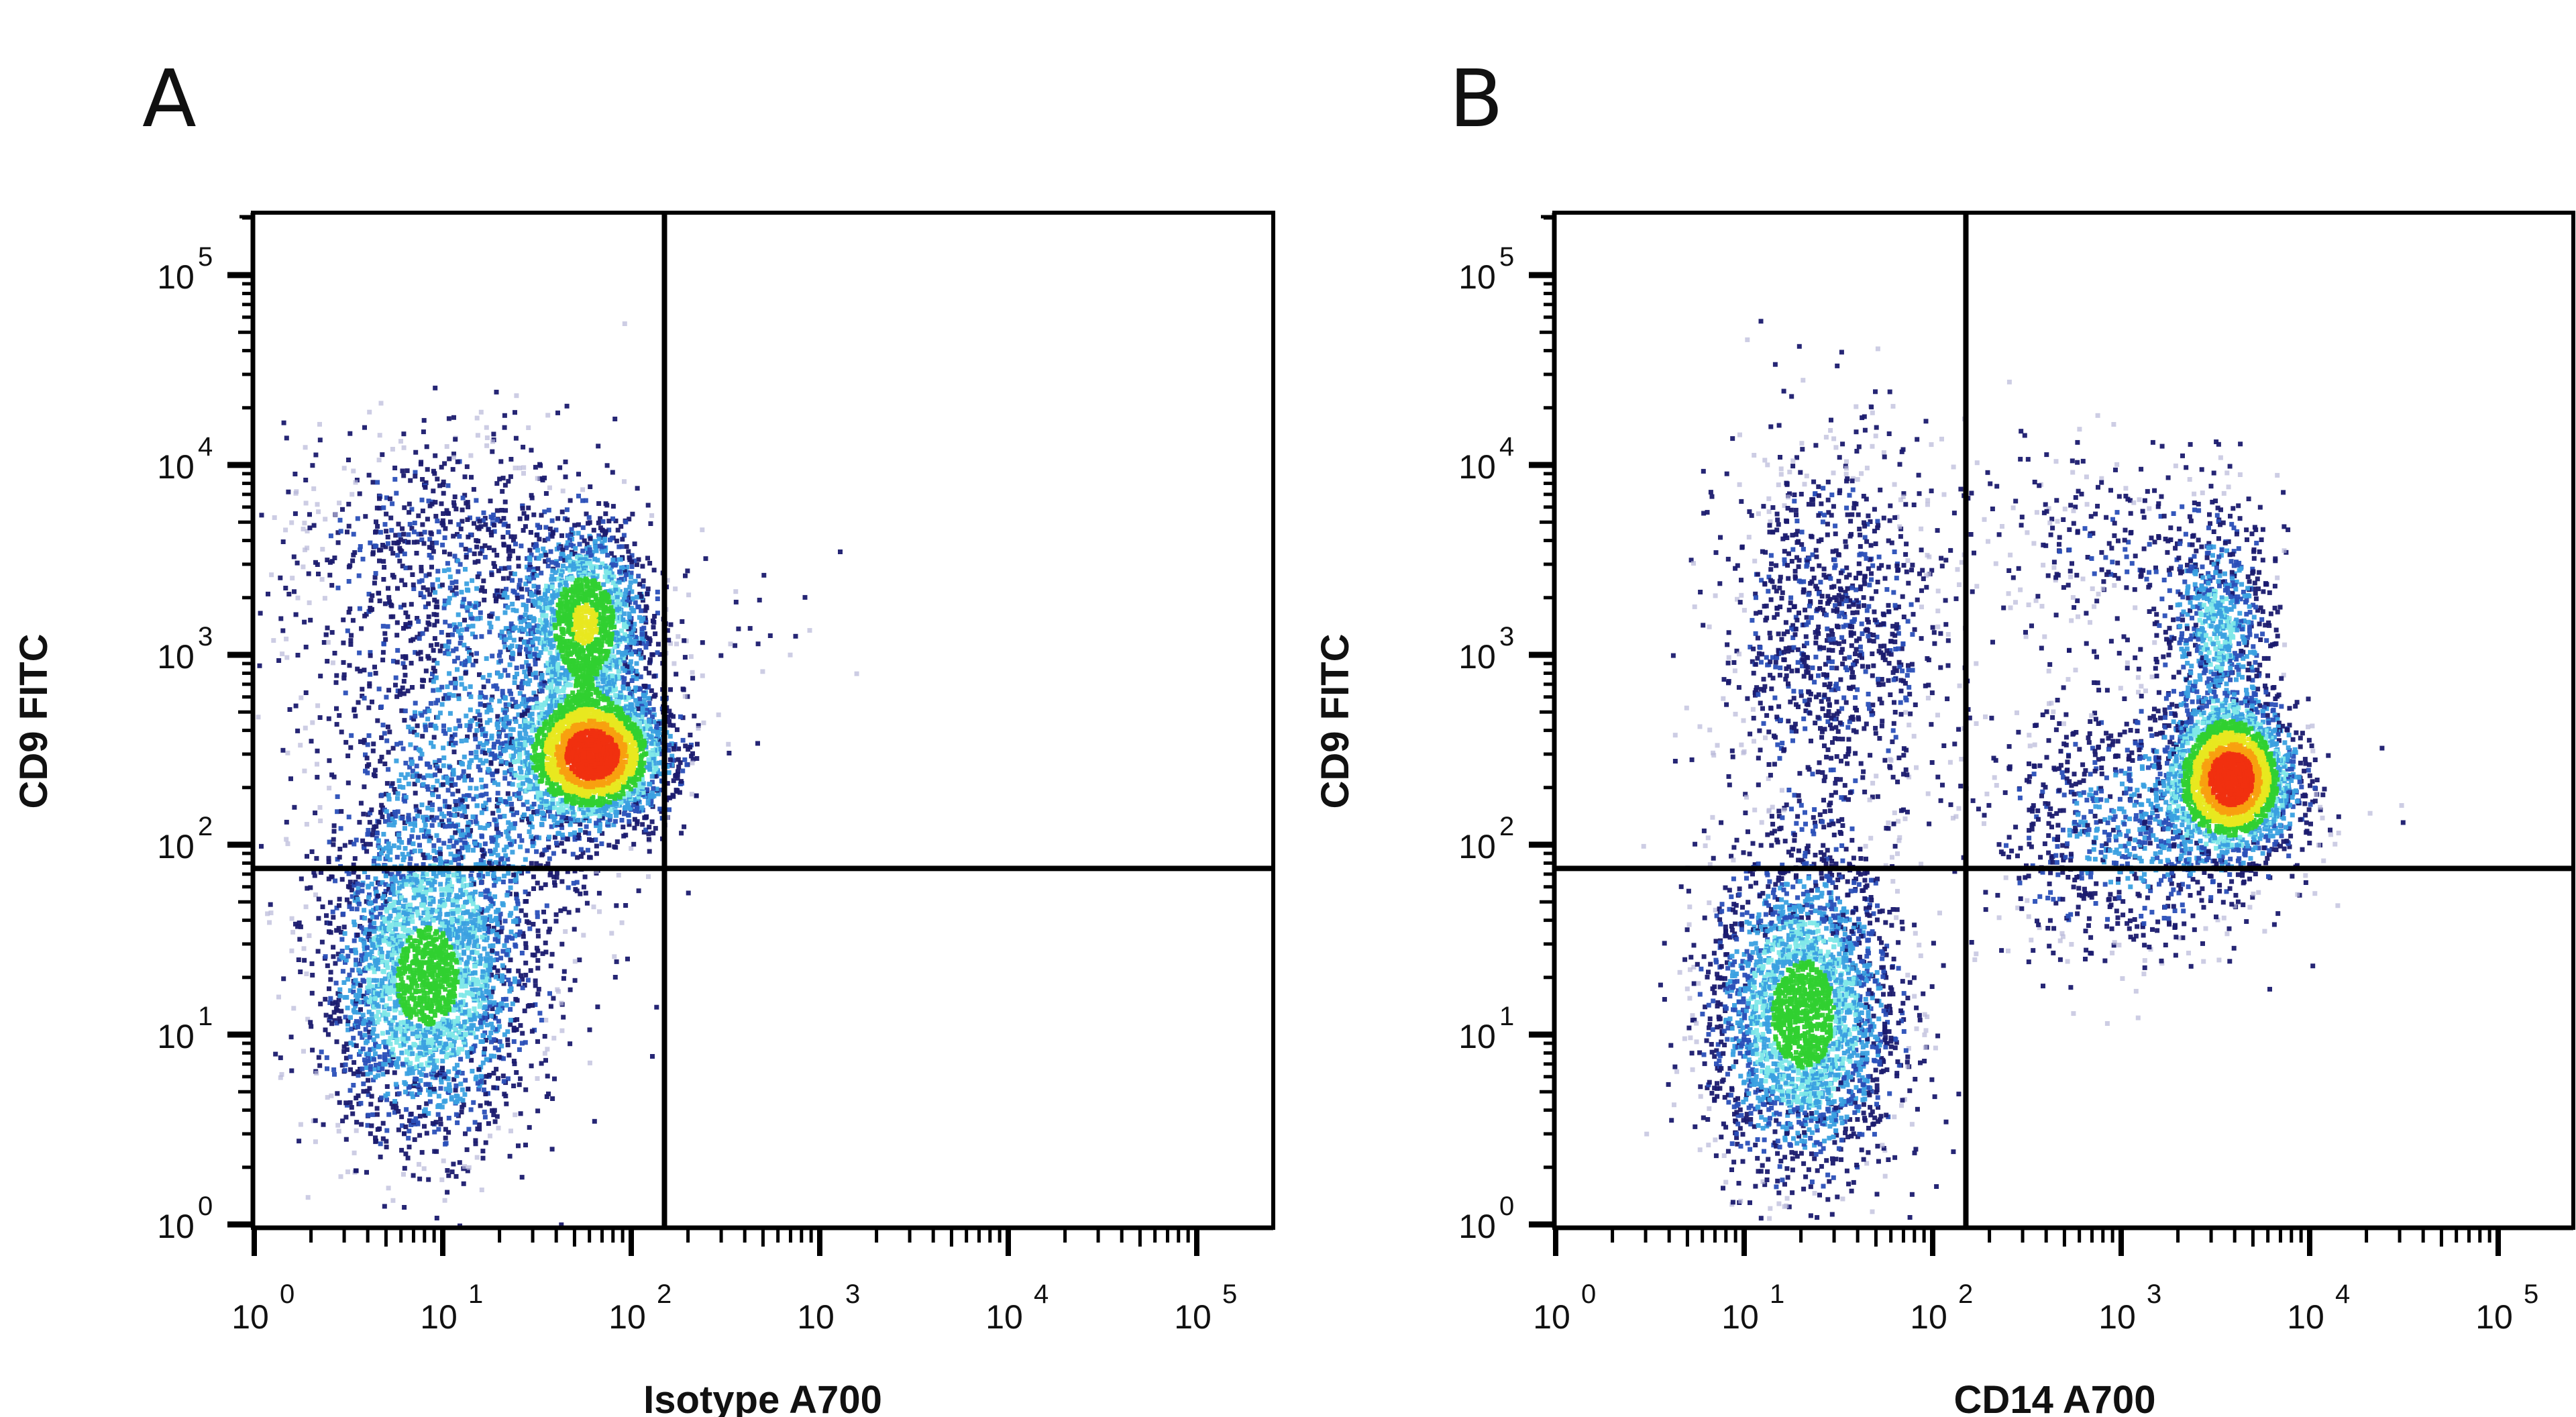 The width and height of the screenshot is (2576, 1417). Describe the element at coordinates (752, 1280) in the screenshot. I see `panel-a-x-axis: 10 0 10 1 10 2 10 3 10 4 10 5` at that location.